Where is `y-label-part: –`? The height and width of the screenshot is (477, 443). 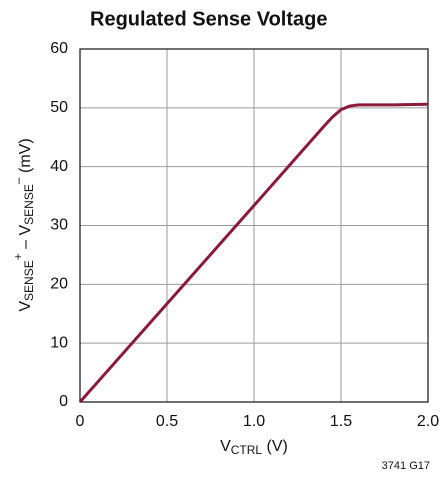 y-label-part: – is located at coordinates (18, 180).